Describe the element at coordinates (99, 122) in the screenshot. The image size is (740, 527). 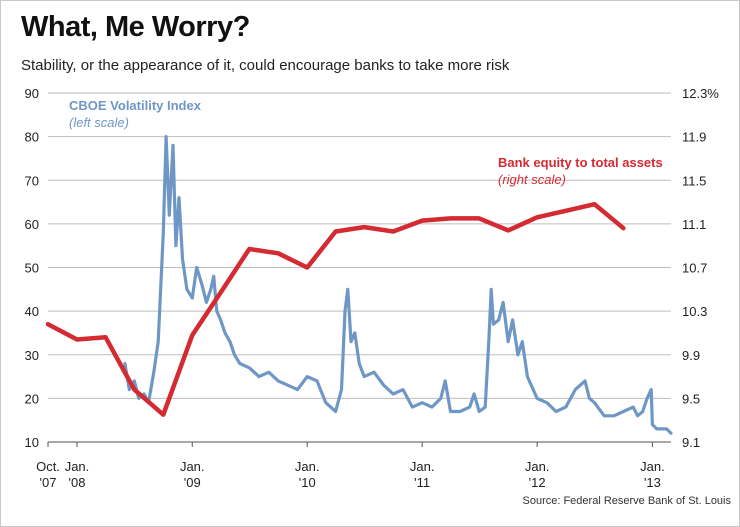
I see `vix-legend-sublabel: (left scale)` at that location.